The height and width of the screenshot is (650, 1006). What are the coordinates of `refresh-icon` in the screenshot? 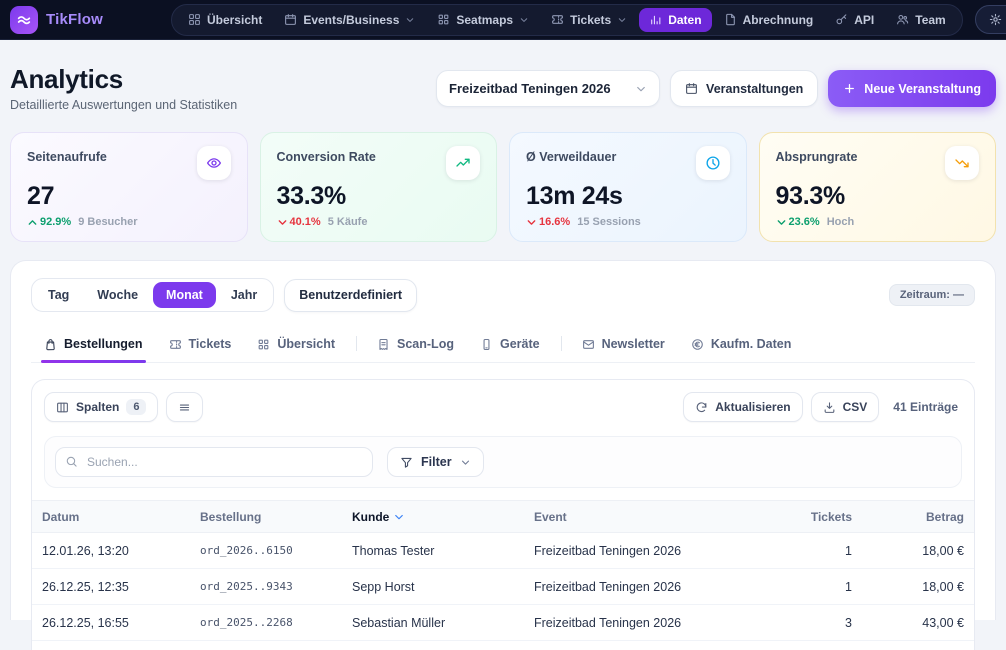 It's located at (701, 407).